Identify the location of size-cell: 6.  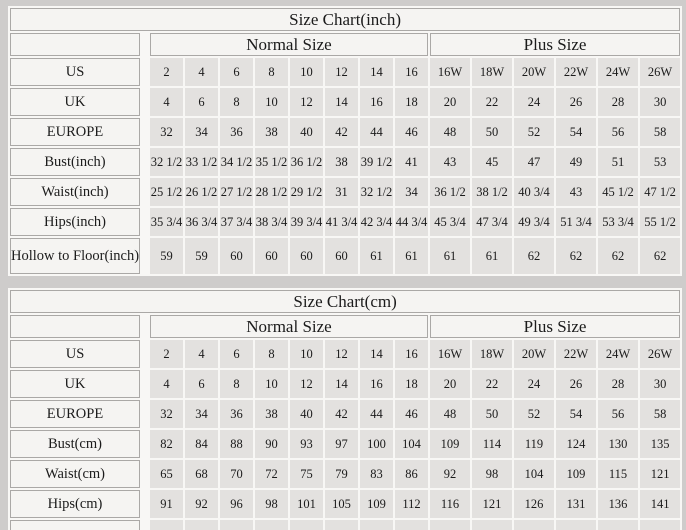
(236, 72).